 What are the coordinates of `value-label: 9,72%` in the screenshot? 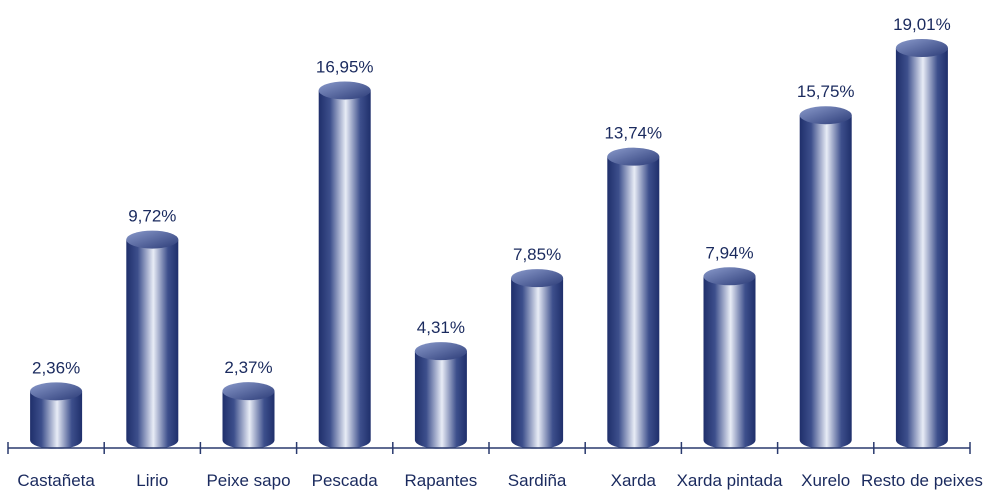 It's located at (152, 216).